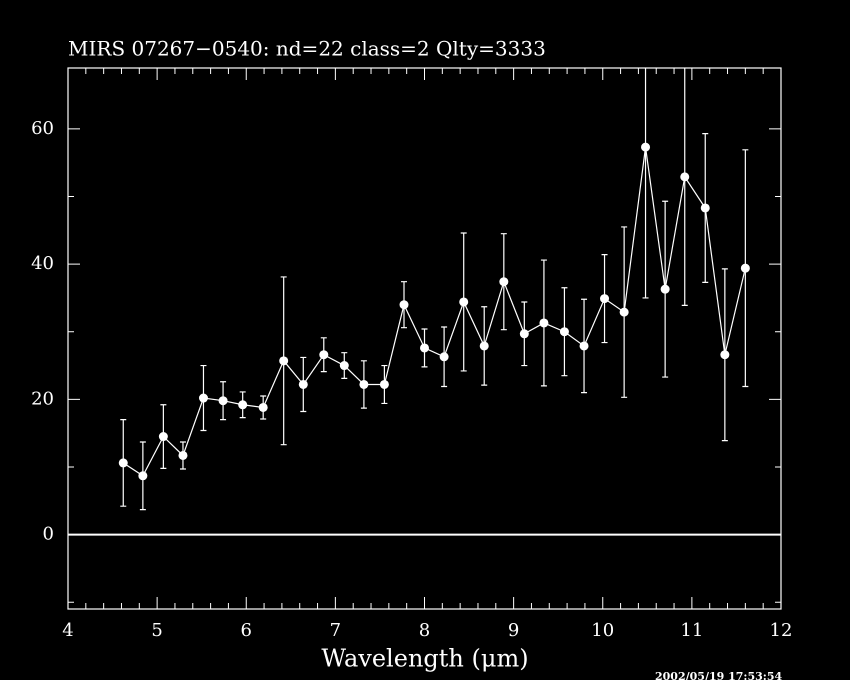  I want to click on x-tick-label: 9, so click(513, 630).